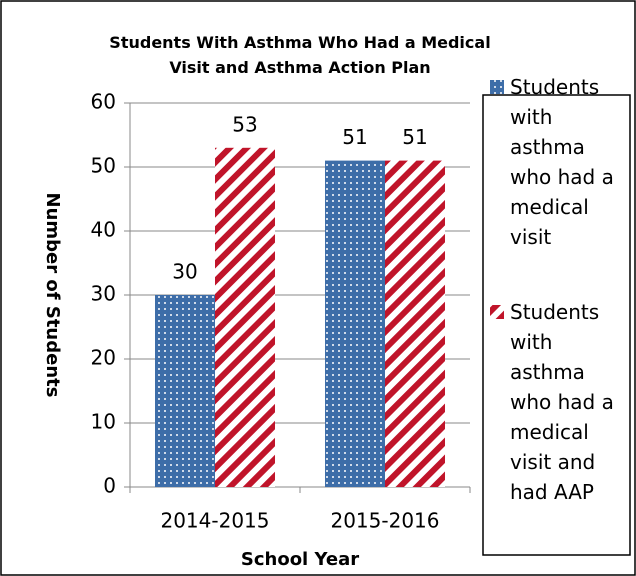 The image size is (636, 576). What do you see at coordinates (184, 272) in the screenshot?
I see `value-label: 30` at bounding box center [184, 272].